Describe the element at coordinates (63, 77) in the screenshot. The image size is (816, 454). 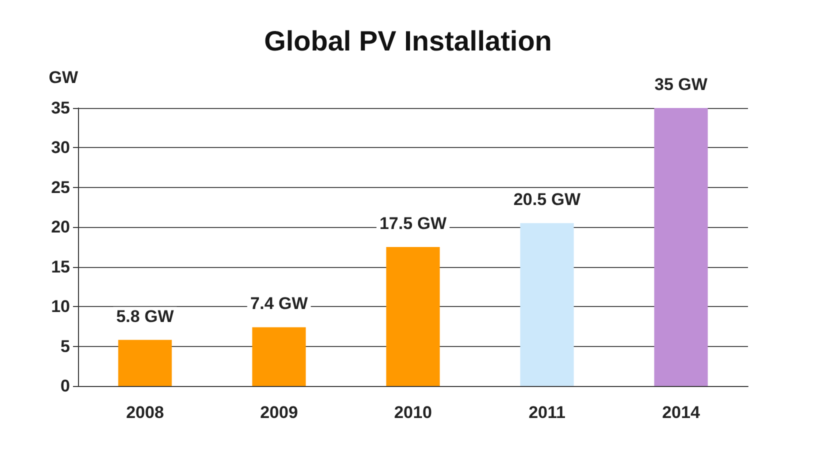
I see `y-axis-title: GW` at that location.